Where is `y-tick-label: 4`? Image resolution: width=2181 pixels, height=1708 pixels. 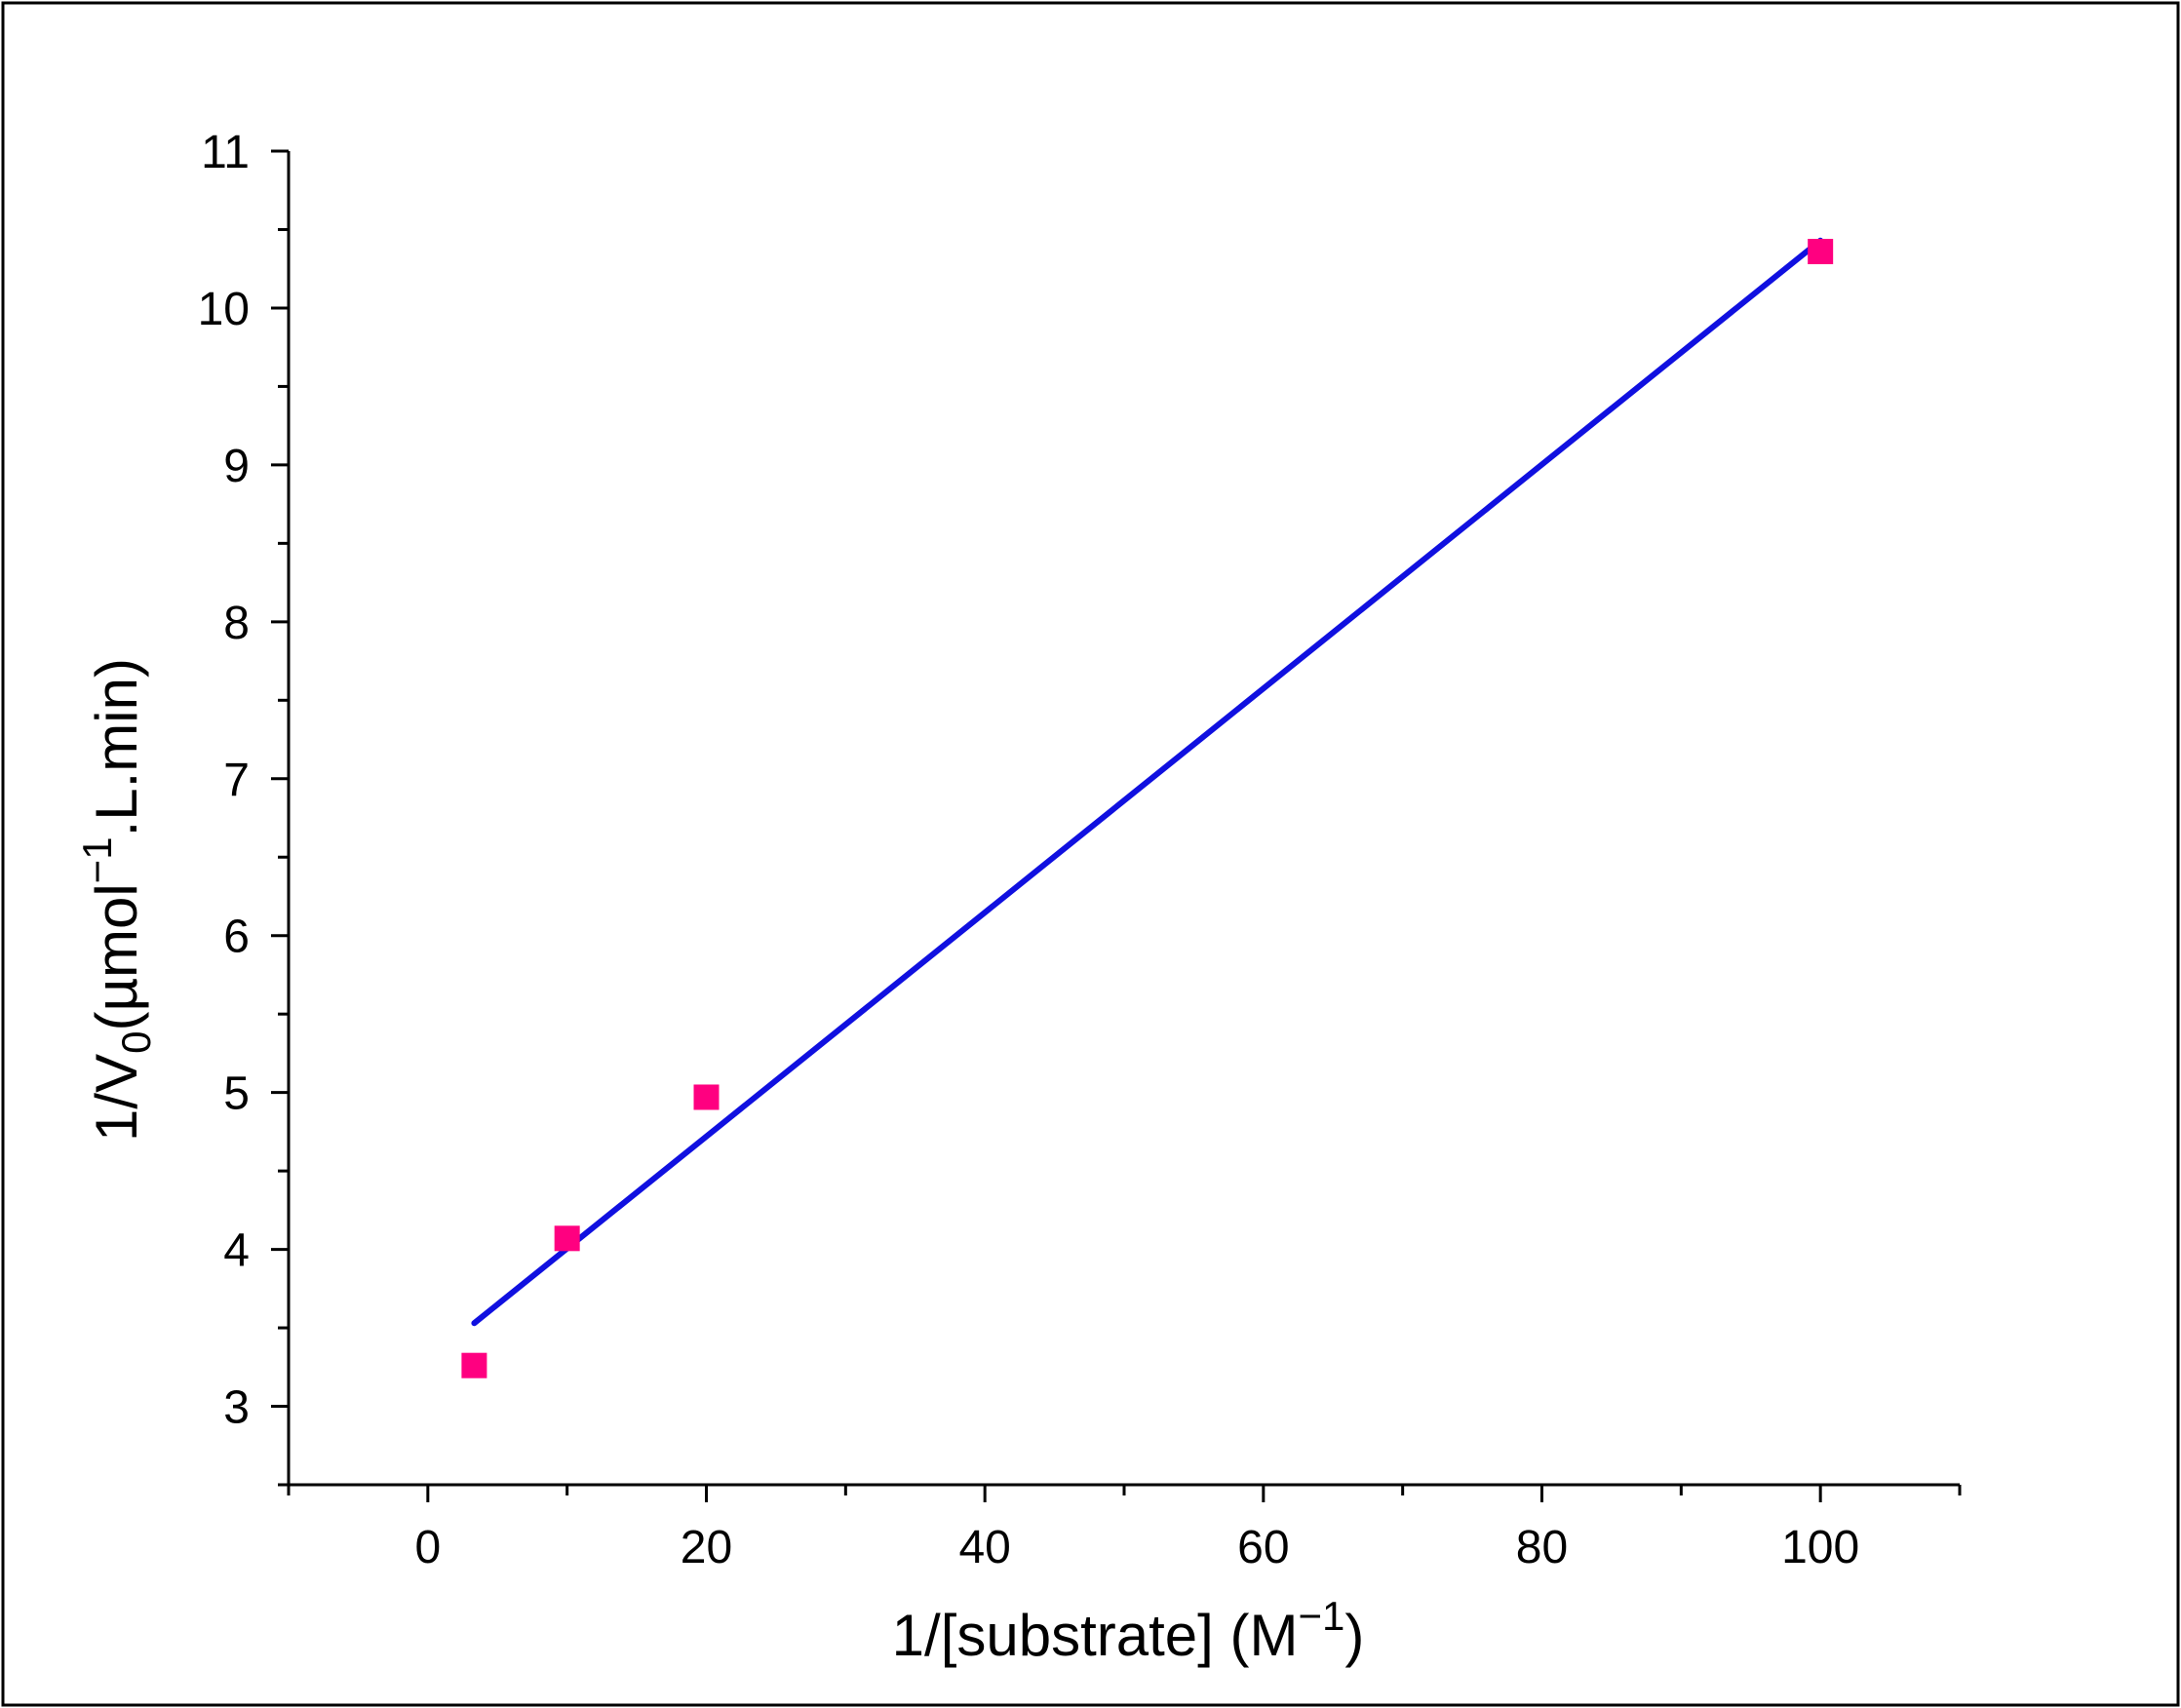 y-tick-label: 4 is located at coordinates (236, 1251).